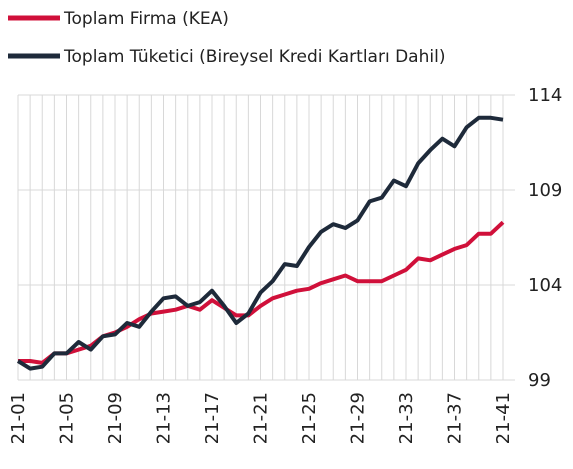 This screenshot has height=469, width=573. I want to click on x-tick-label: 21-37, so click(455, 418).